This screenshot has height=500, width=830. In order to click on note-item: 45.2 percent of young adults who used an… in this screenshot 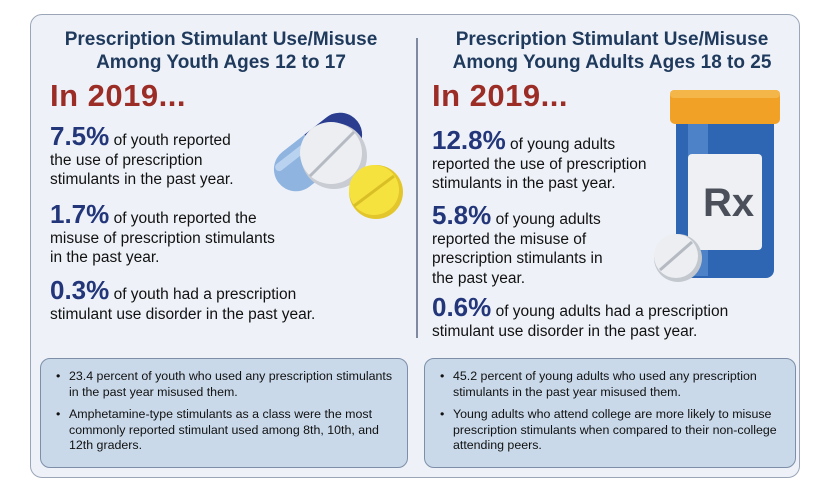, I will do `click(610, 384)`.